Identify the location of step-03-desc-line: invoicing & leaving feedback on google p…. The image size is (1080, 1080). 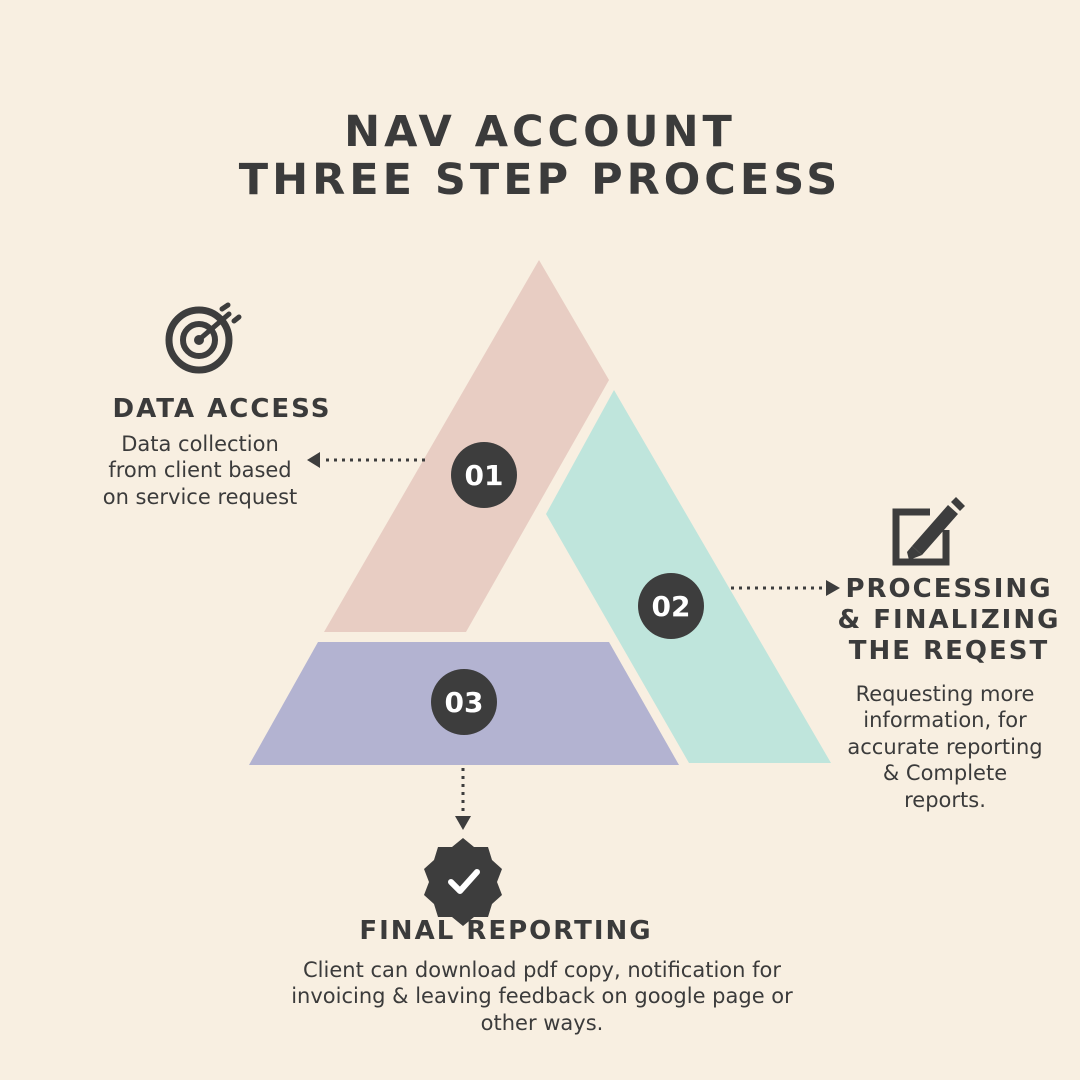
(542, 996).